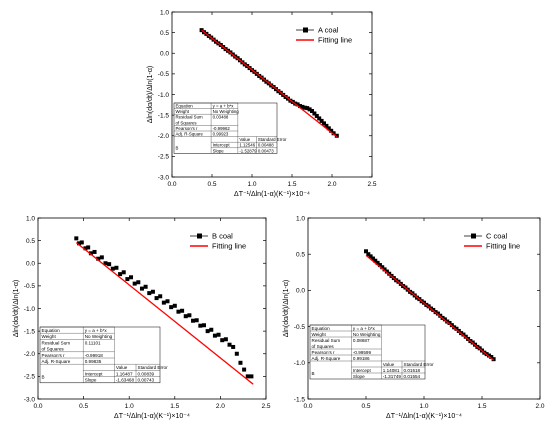 This screenshot has width=550, height=425. Describe the element at coordinates (251, 184) in the screenshot. I see `x-tick-label: 1.0` at that location.